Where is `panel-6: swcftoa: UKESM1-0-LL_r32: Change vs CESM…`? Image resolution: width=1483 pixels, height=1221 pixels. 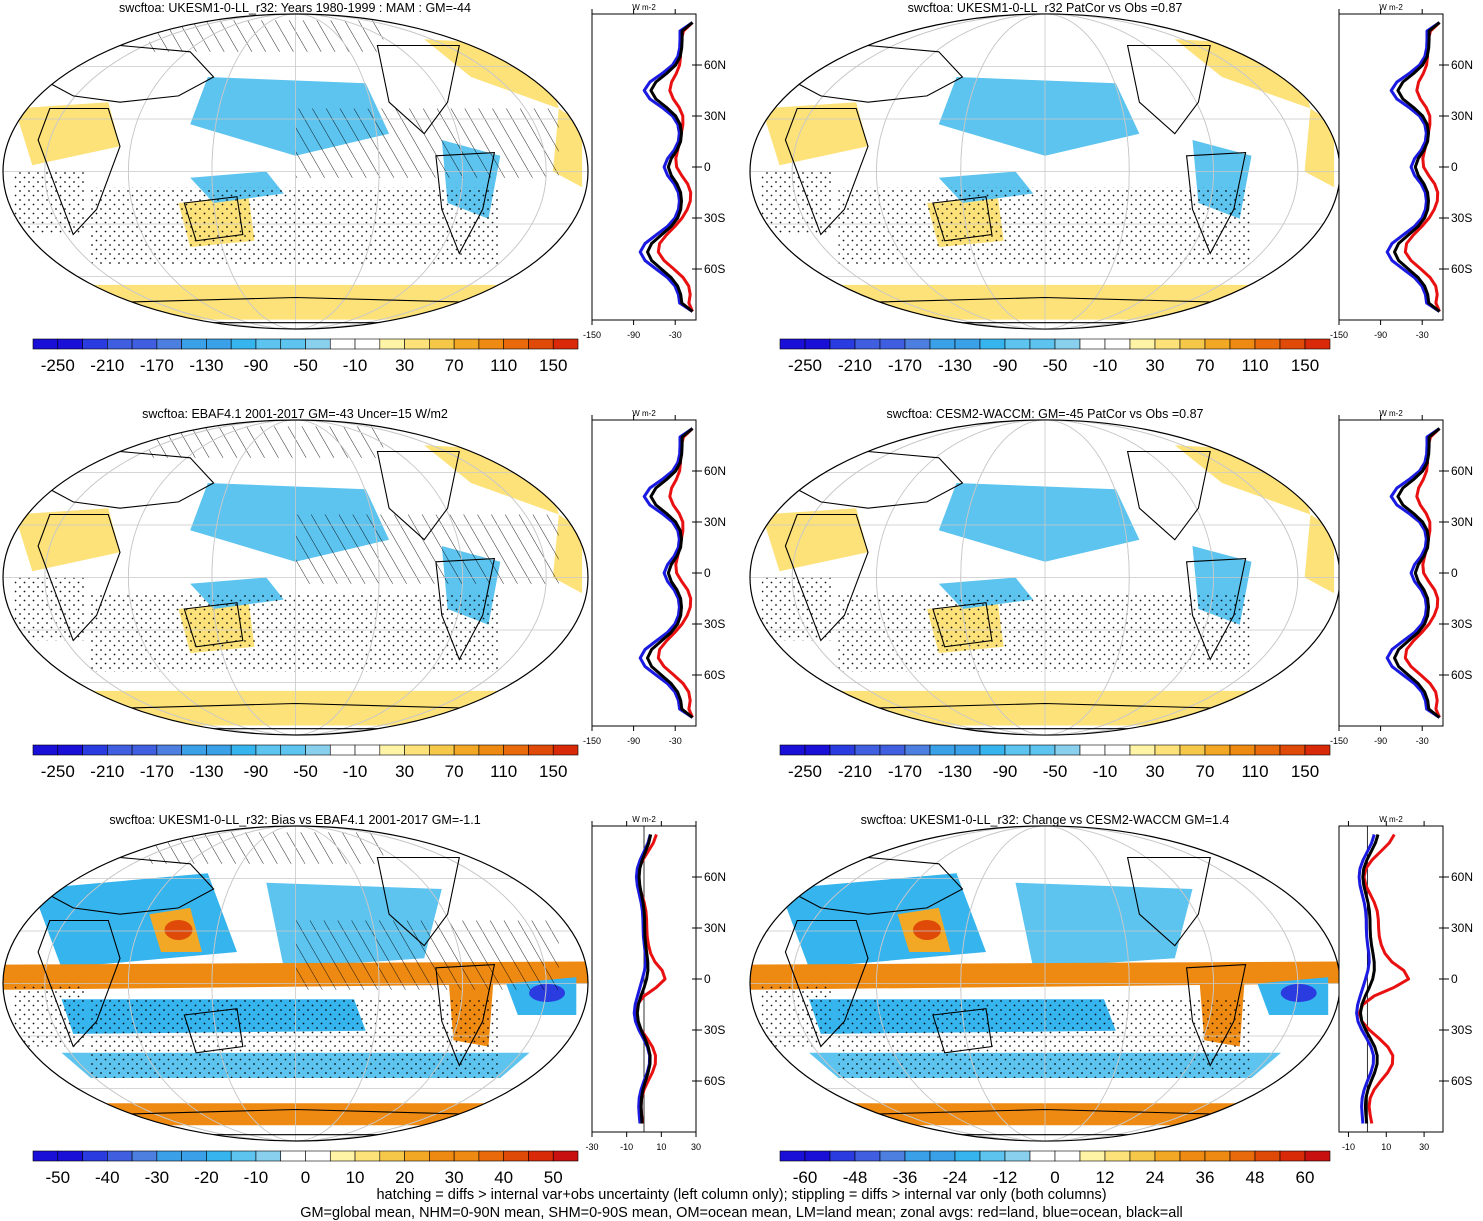
panel-6: swcftoa: UKESM1-0-LL_r32: Change vs CESM… is located at coordinates (1111, 1000).